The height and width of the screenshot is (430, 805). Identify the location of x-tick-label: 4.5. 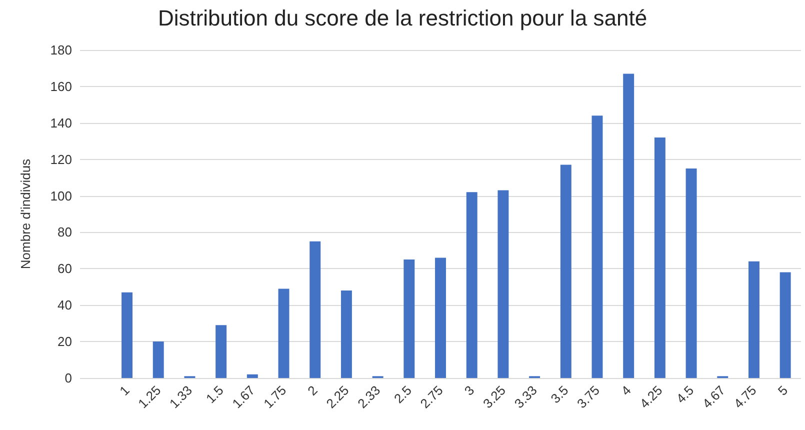
(685, 394).